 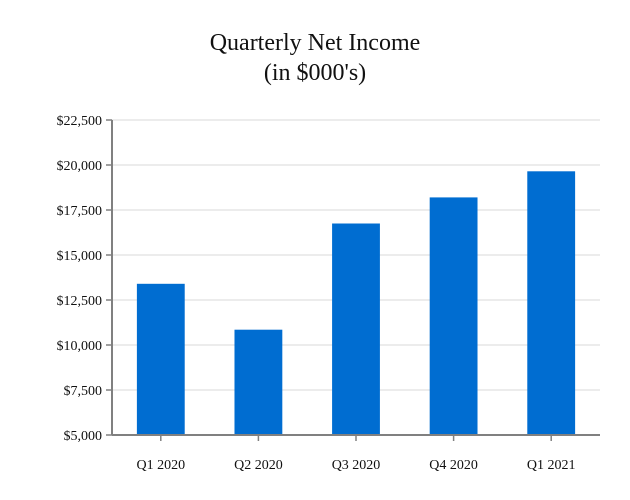 What do you see at coordinates (83, 436) in the screenshot?
I see `y-tick-label: $5,000` at bounding box center [83, 436].